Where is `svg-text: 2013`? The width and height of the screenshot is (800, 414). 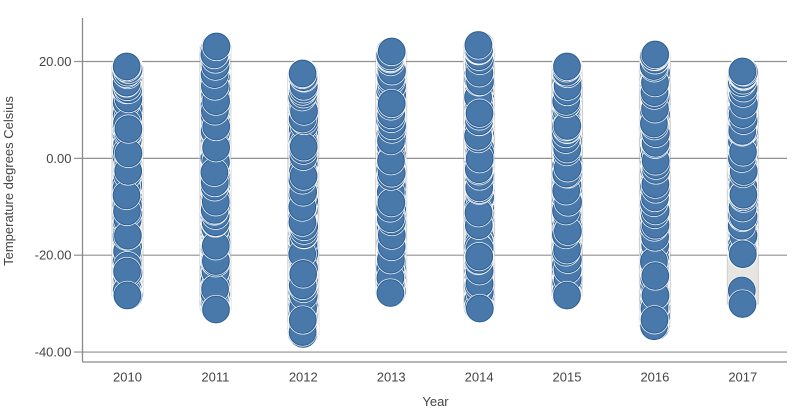
svg-text: 2013 is located at coordinates (391, 377).